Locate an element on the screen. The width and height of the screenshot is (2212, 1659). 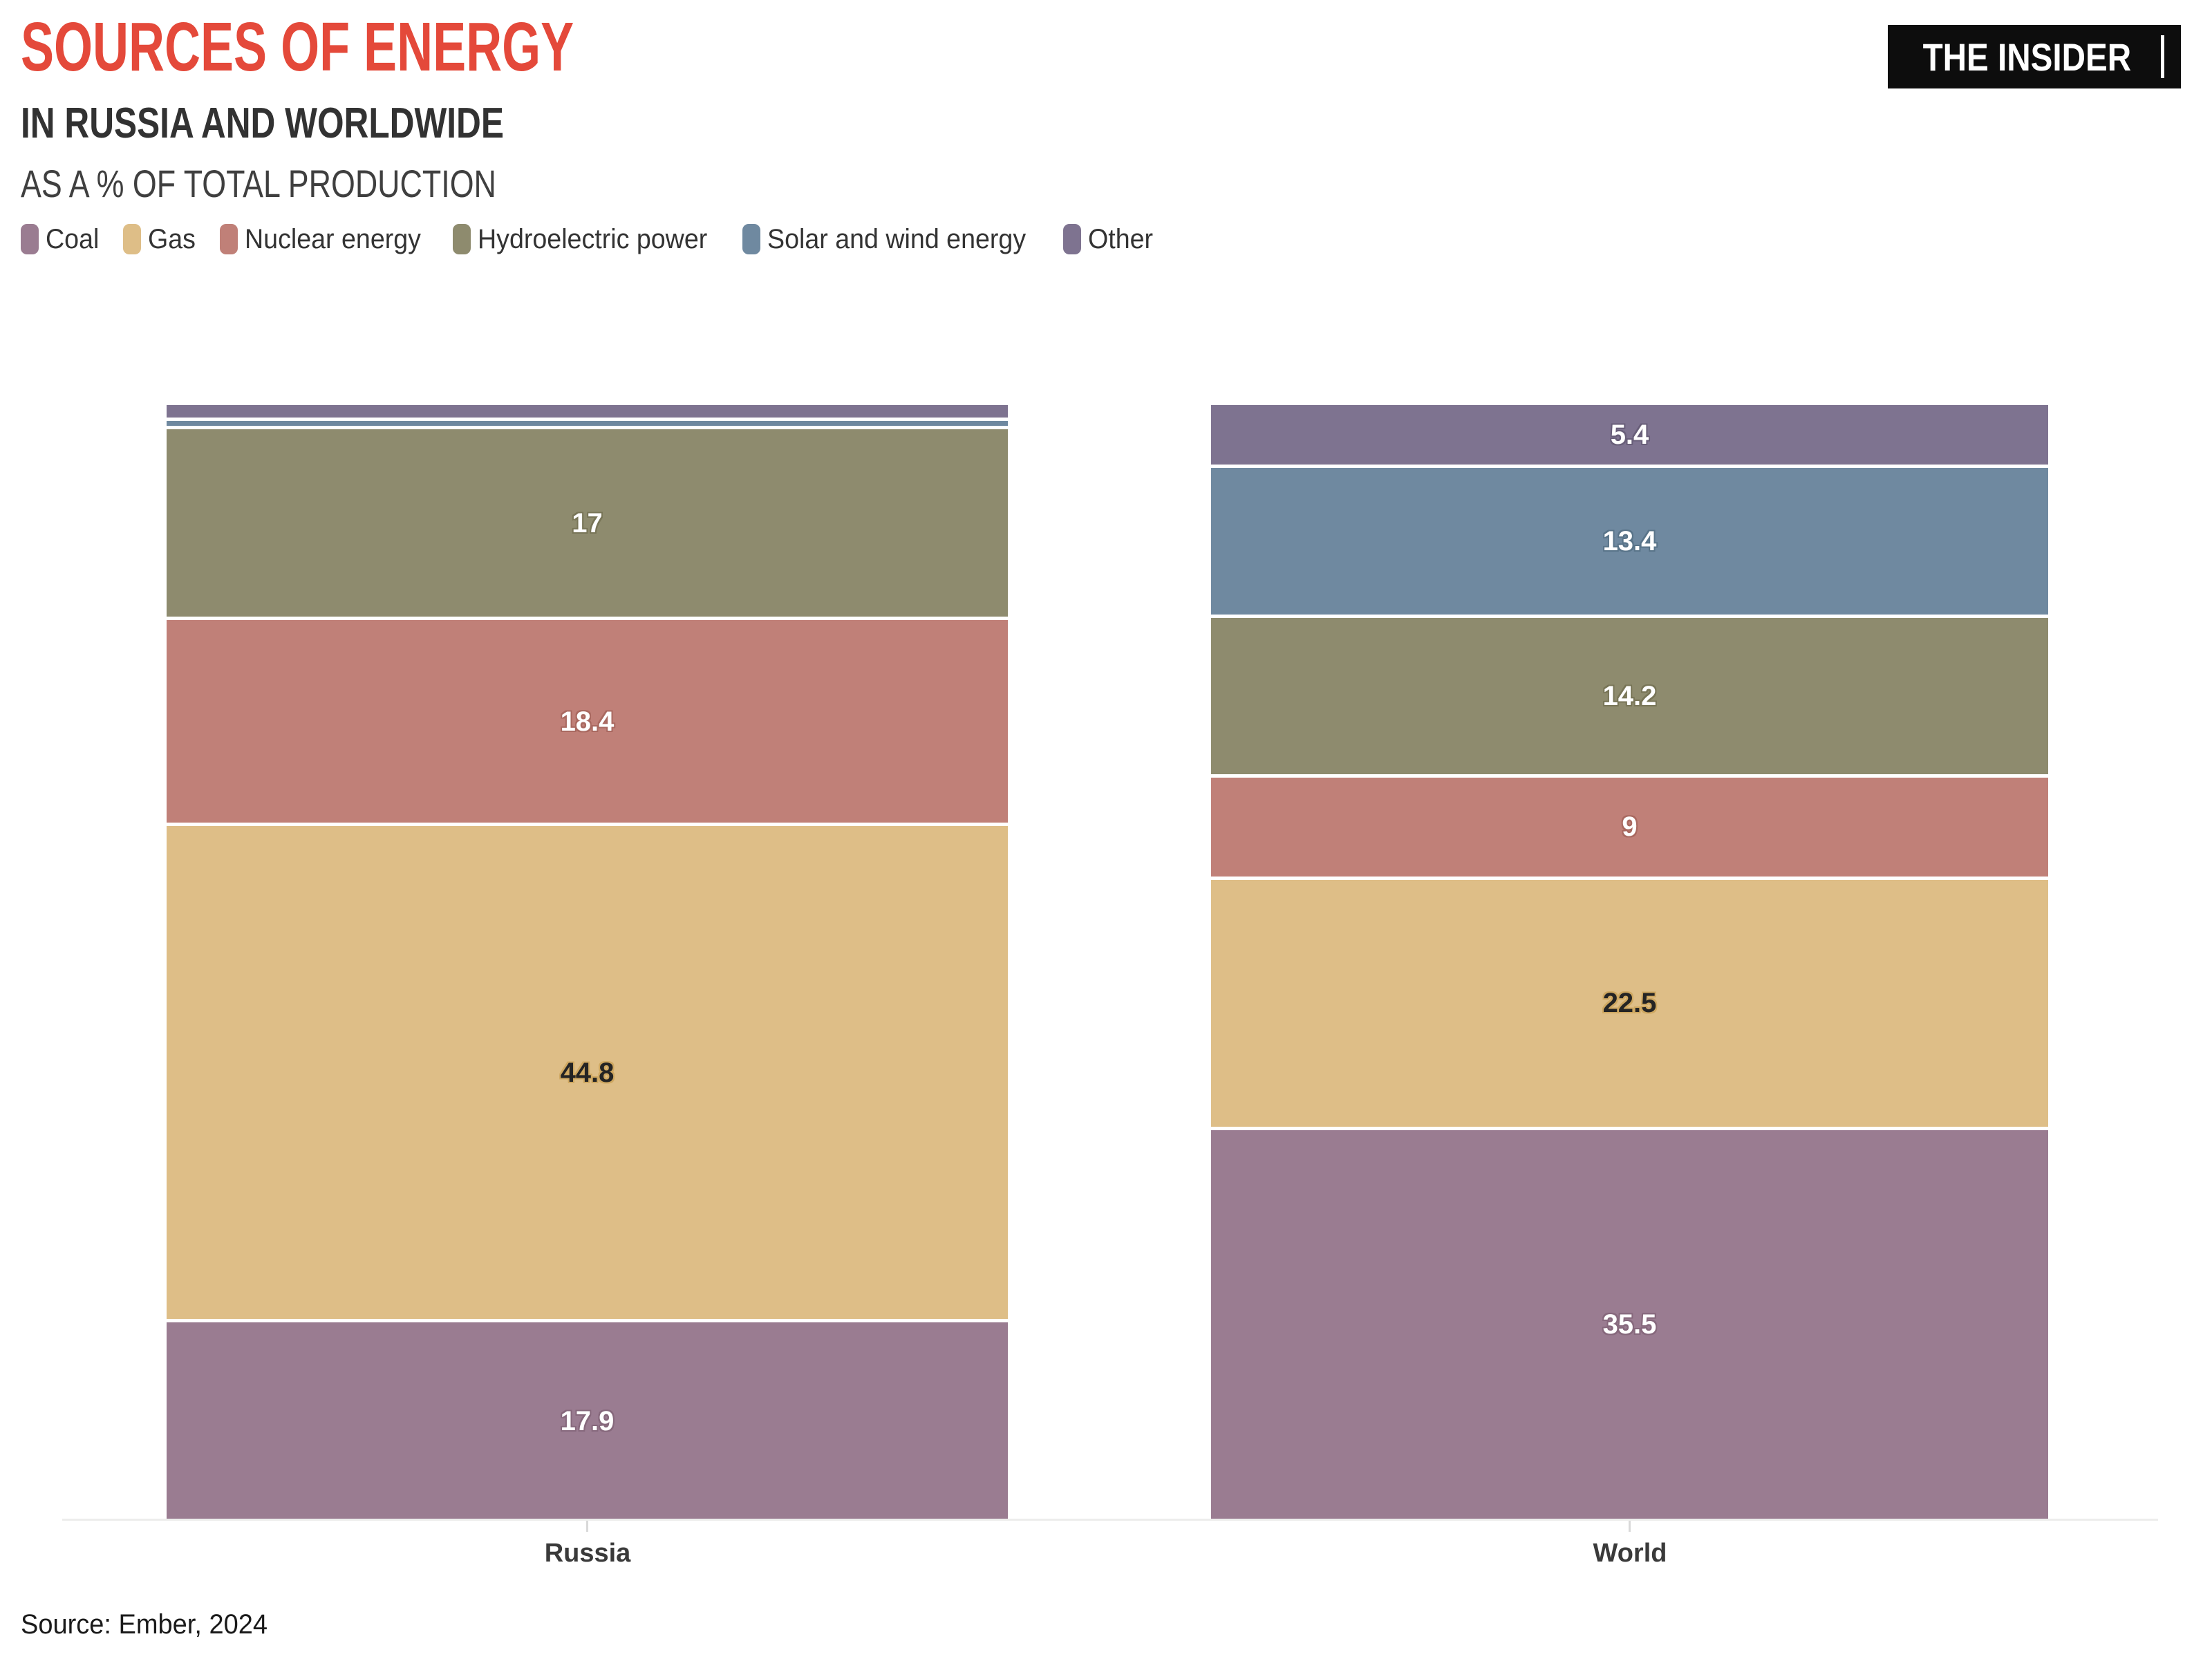
segment-russia-nuclear-energy: 18.4 is located at coordinates (588, 721).